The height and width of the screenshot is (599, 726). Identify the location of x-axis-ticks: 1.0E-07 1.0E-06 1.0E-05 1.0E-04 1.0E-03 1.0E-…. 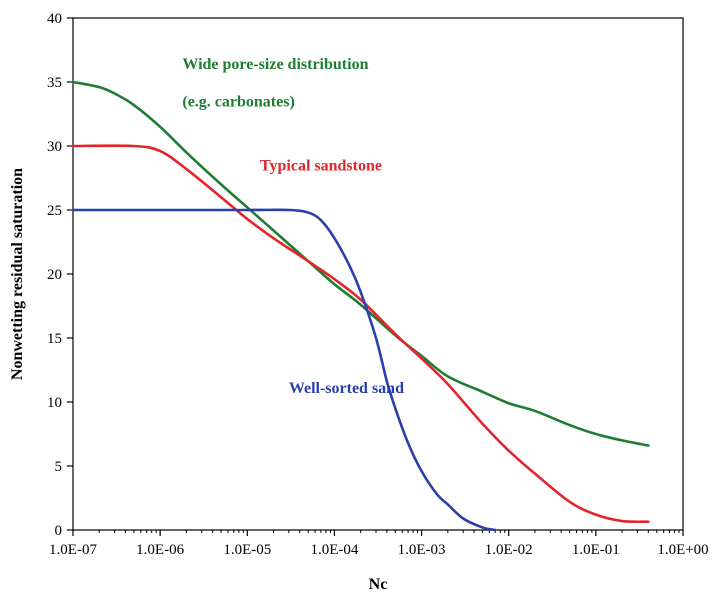
(379, 544).